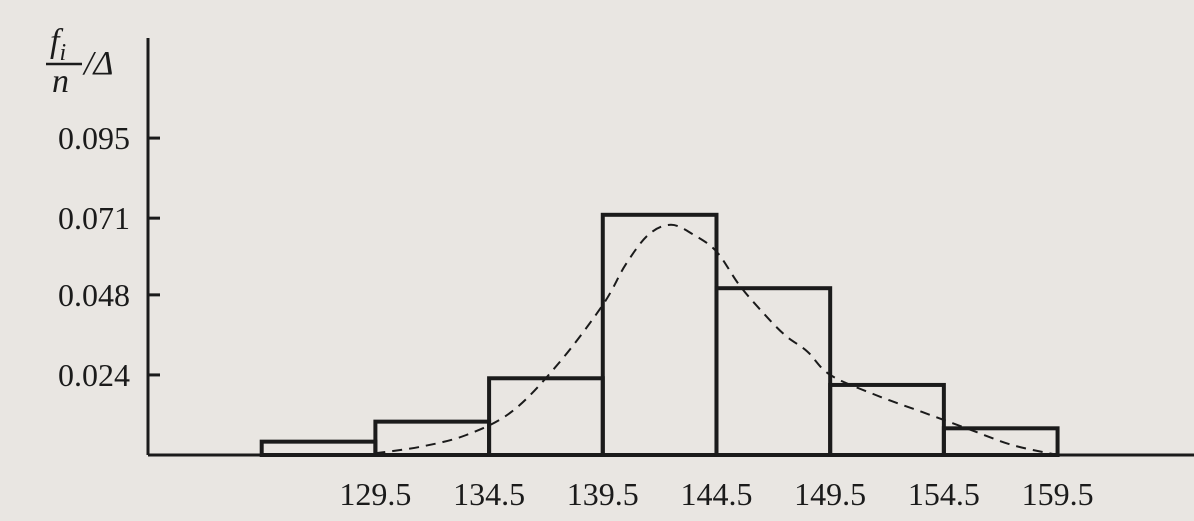  I want to click on x-tick-label: 144.5, so click(716, 494).